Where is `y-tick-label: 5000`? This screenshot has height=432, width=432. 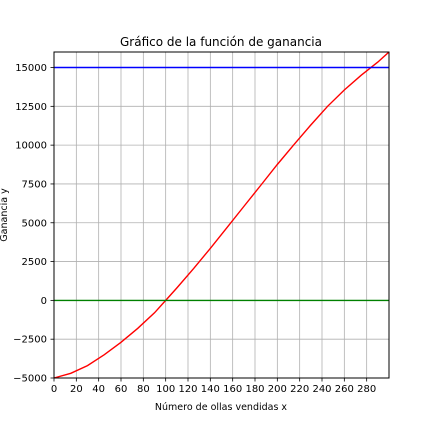
y-tick-label: 5000 is located at coordinates (34, 223).